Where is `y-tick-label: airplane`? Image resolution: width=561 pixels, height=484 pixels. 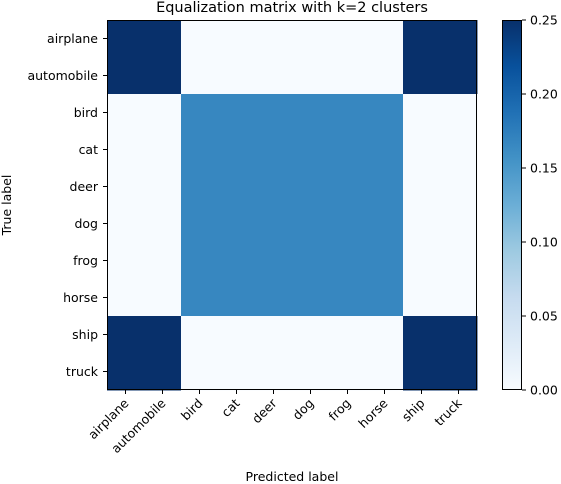
y-tick-label: airplane is located at coordinates (72, 38).